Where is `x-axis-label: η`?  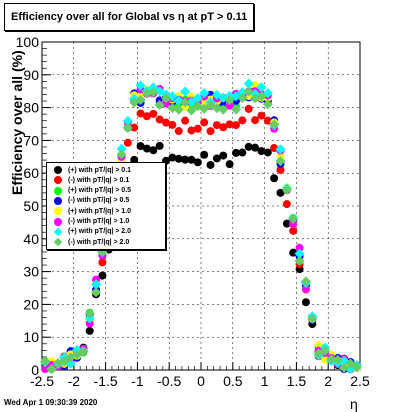
x-axis-label: η is located at coordinates (354, 404).